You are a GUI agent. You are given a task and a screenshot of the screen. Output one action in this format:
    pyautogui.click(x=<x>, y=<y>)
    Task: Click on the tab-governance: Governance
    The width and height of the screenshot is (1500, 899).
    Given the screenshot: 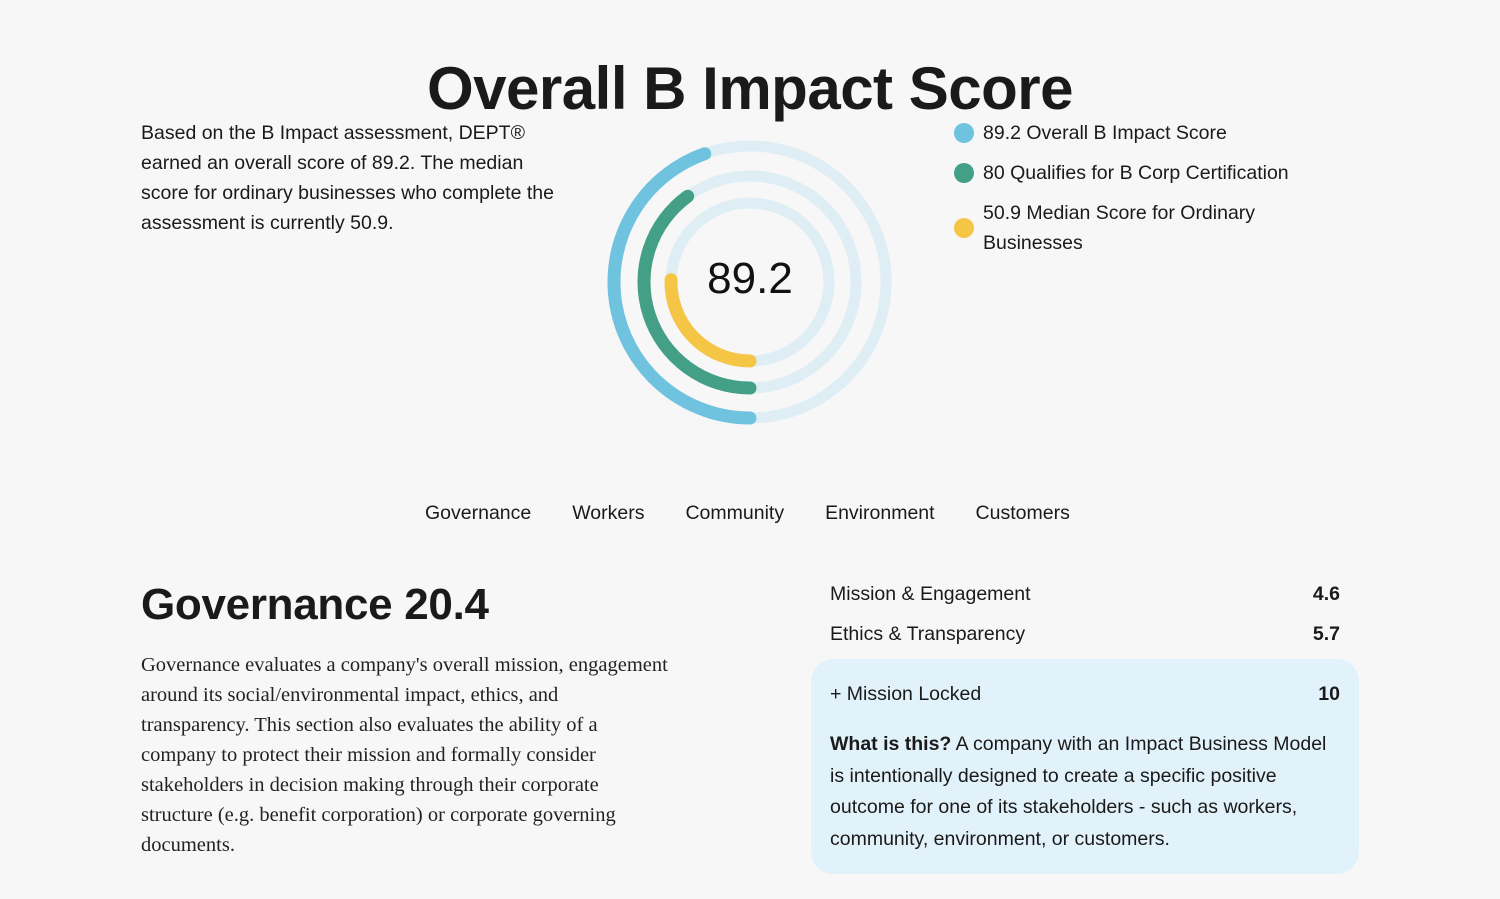 What is the action you would take?
    pyautogui.click(x=478, y=513)
    